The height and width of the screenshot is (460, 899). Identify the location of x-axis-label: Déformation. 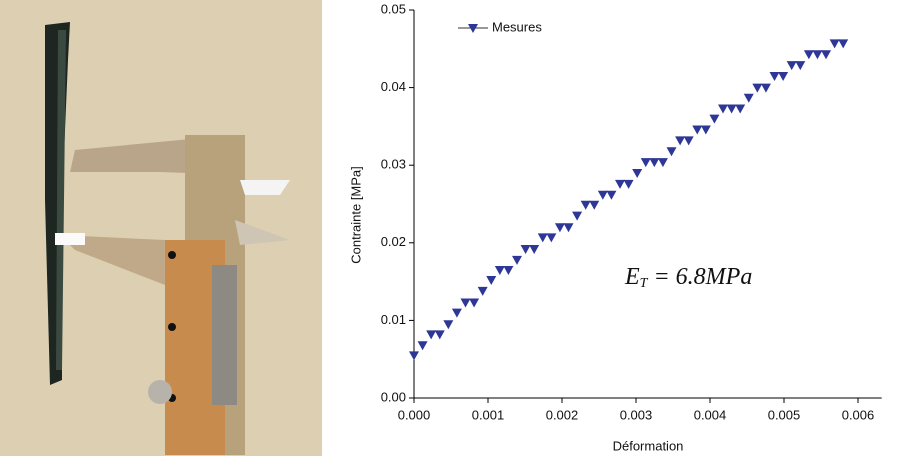
(648, 445).